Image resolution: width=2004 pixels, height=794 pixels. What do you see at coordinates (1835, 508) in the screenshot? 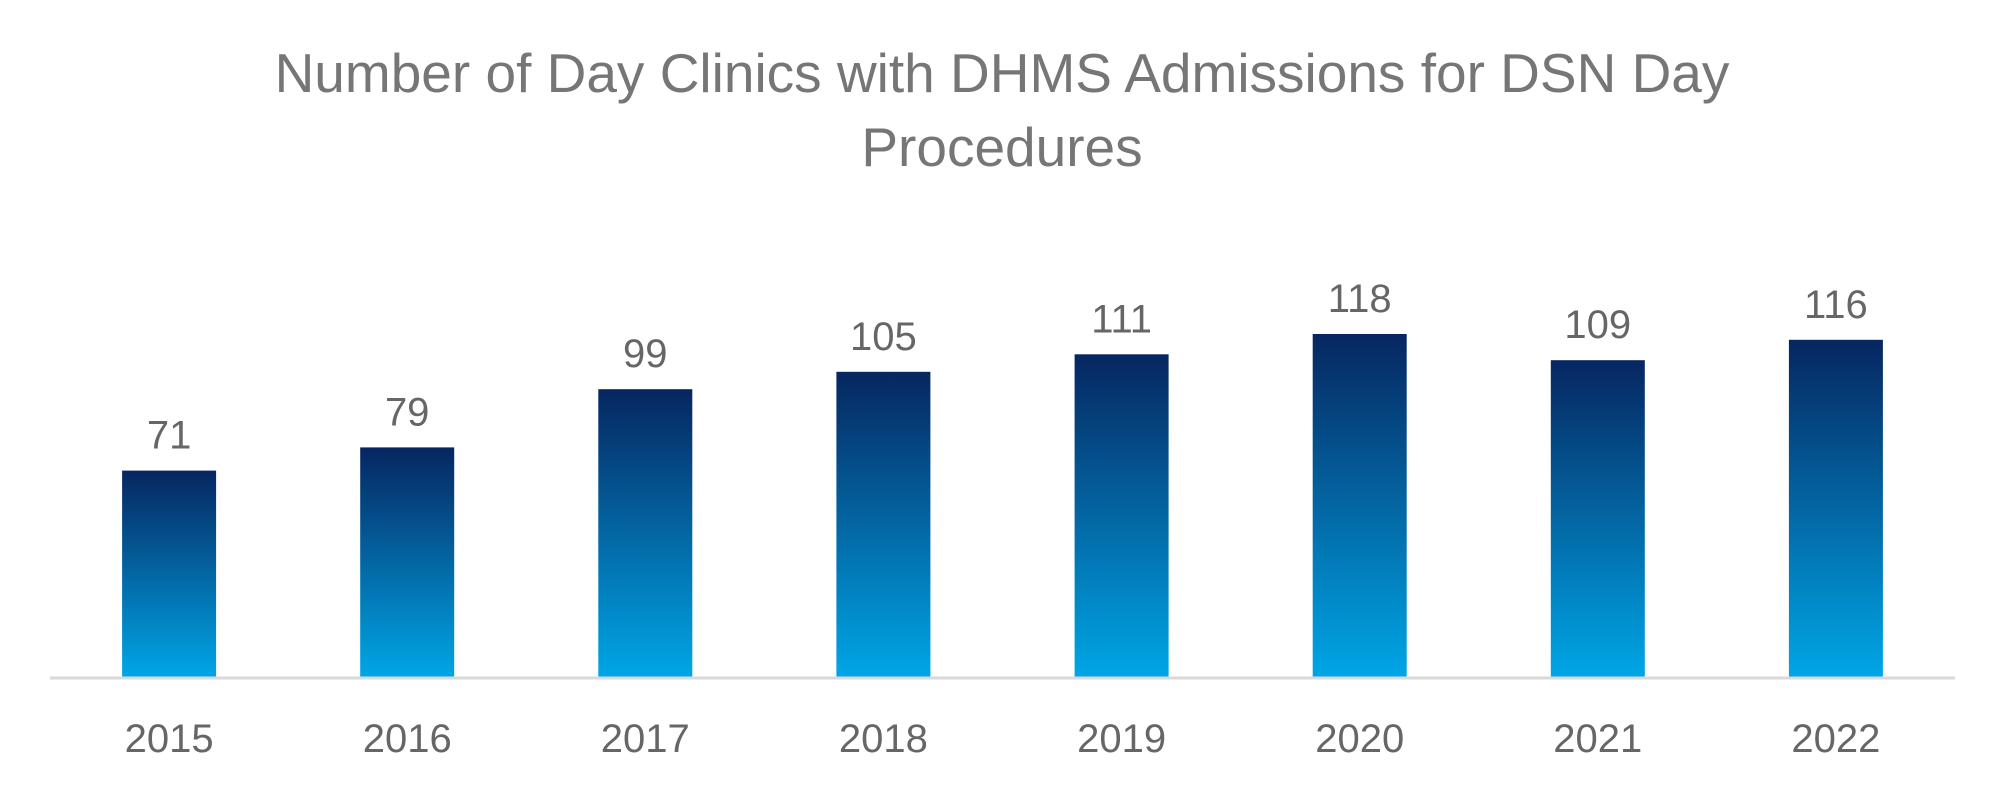
I see `bar-2022` at bounding box center [1835, 508].